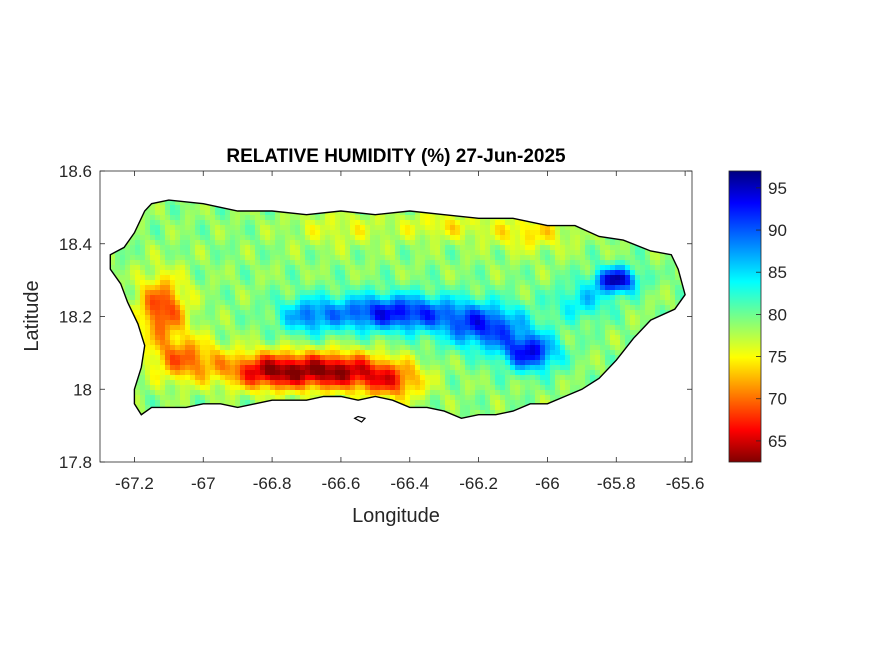 This screenshot has height=656, width=875. What do you see at coordinates (341, 483) in the screenshot?
I see `x-tick-label: -66.6` at bounding box center [341, 483].